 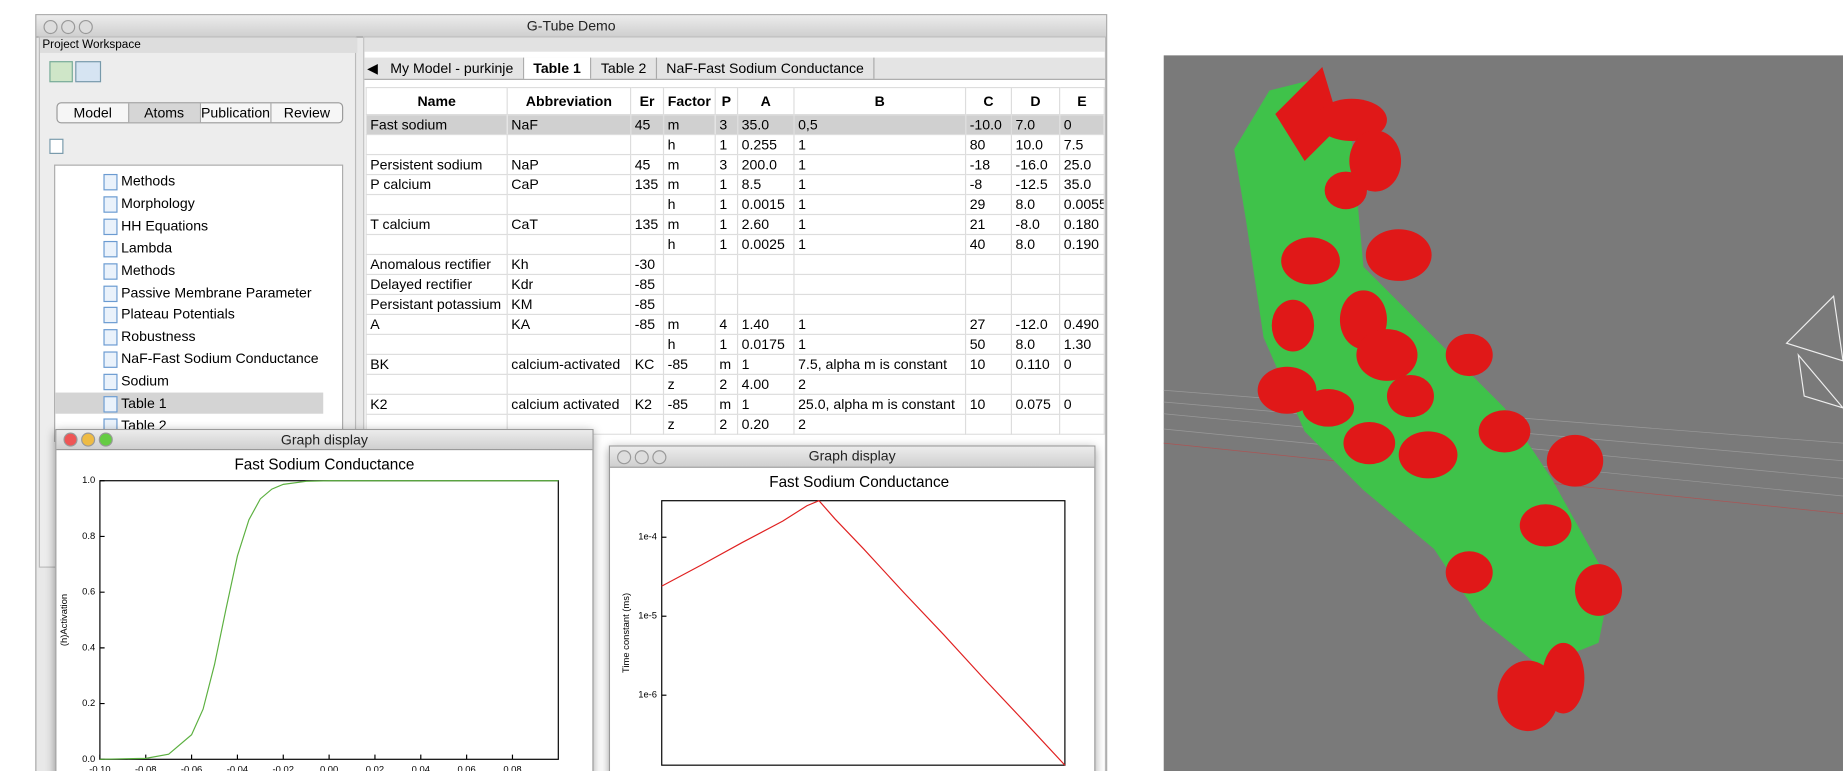 I want to click on tab: NaF-Fast Sodium Conductance, so click(x=766, y=68).